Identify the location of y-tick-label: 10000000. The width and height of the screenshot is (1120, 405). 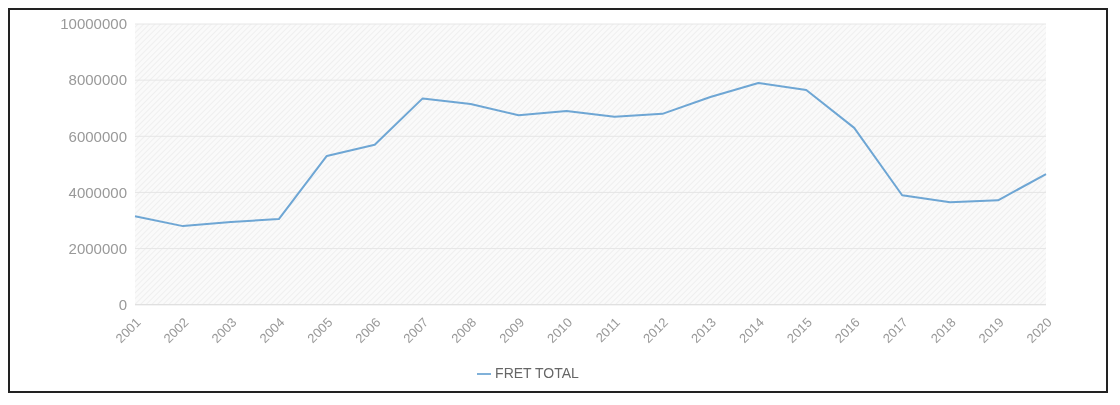
(93, 24).